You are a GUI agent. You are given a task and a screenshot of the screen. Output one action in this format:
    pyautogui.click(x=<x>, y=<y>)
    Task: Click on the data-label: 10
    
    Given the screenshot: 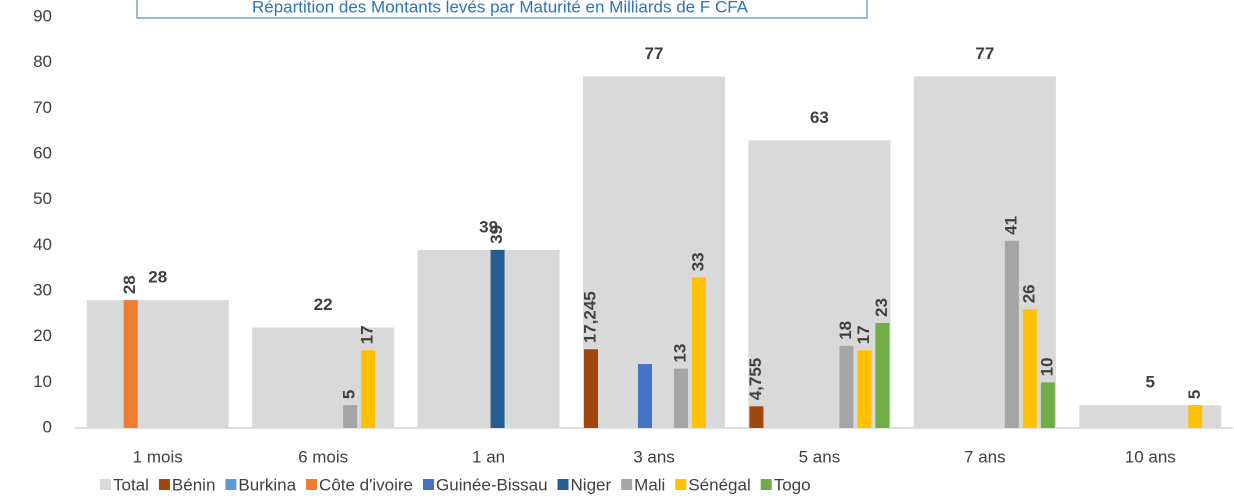 What is the action you would take?
    pyautogui.click(x=1046, y=366)
    